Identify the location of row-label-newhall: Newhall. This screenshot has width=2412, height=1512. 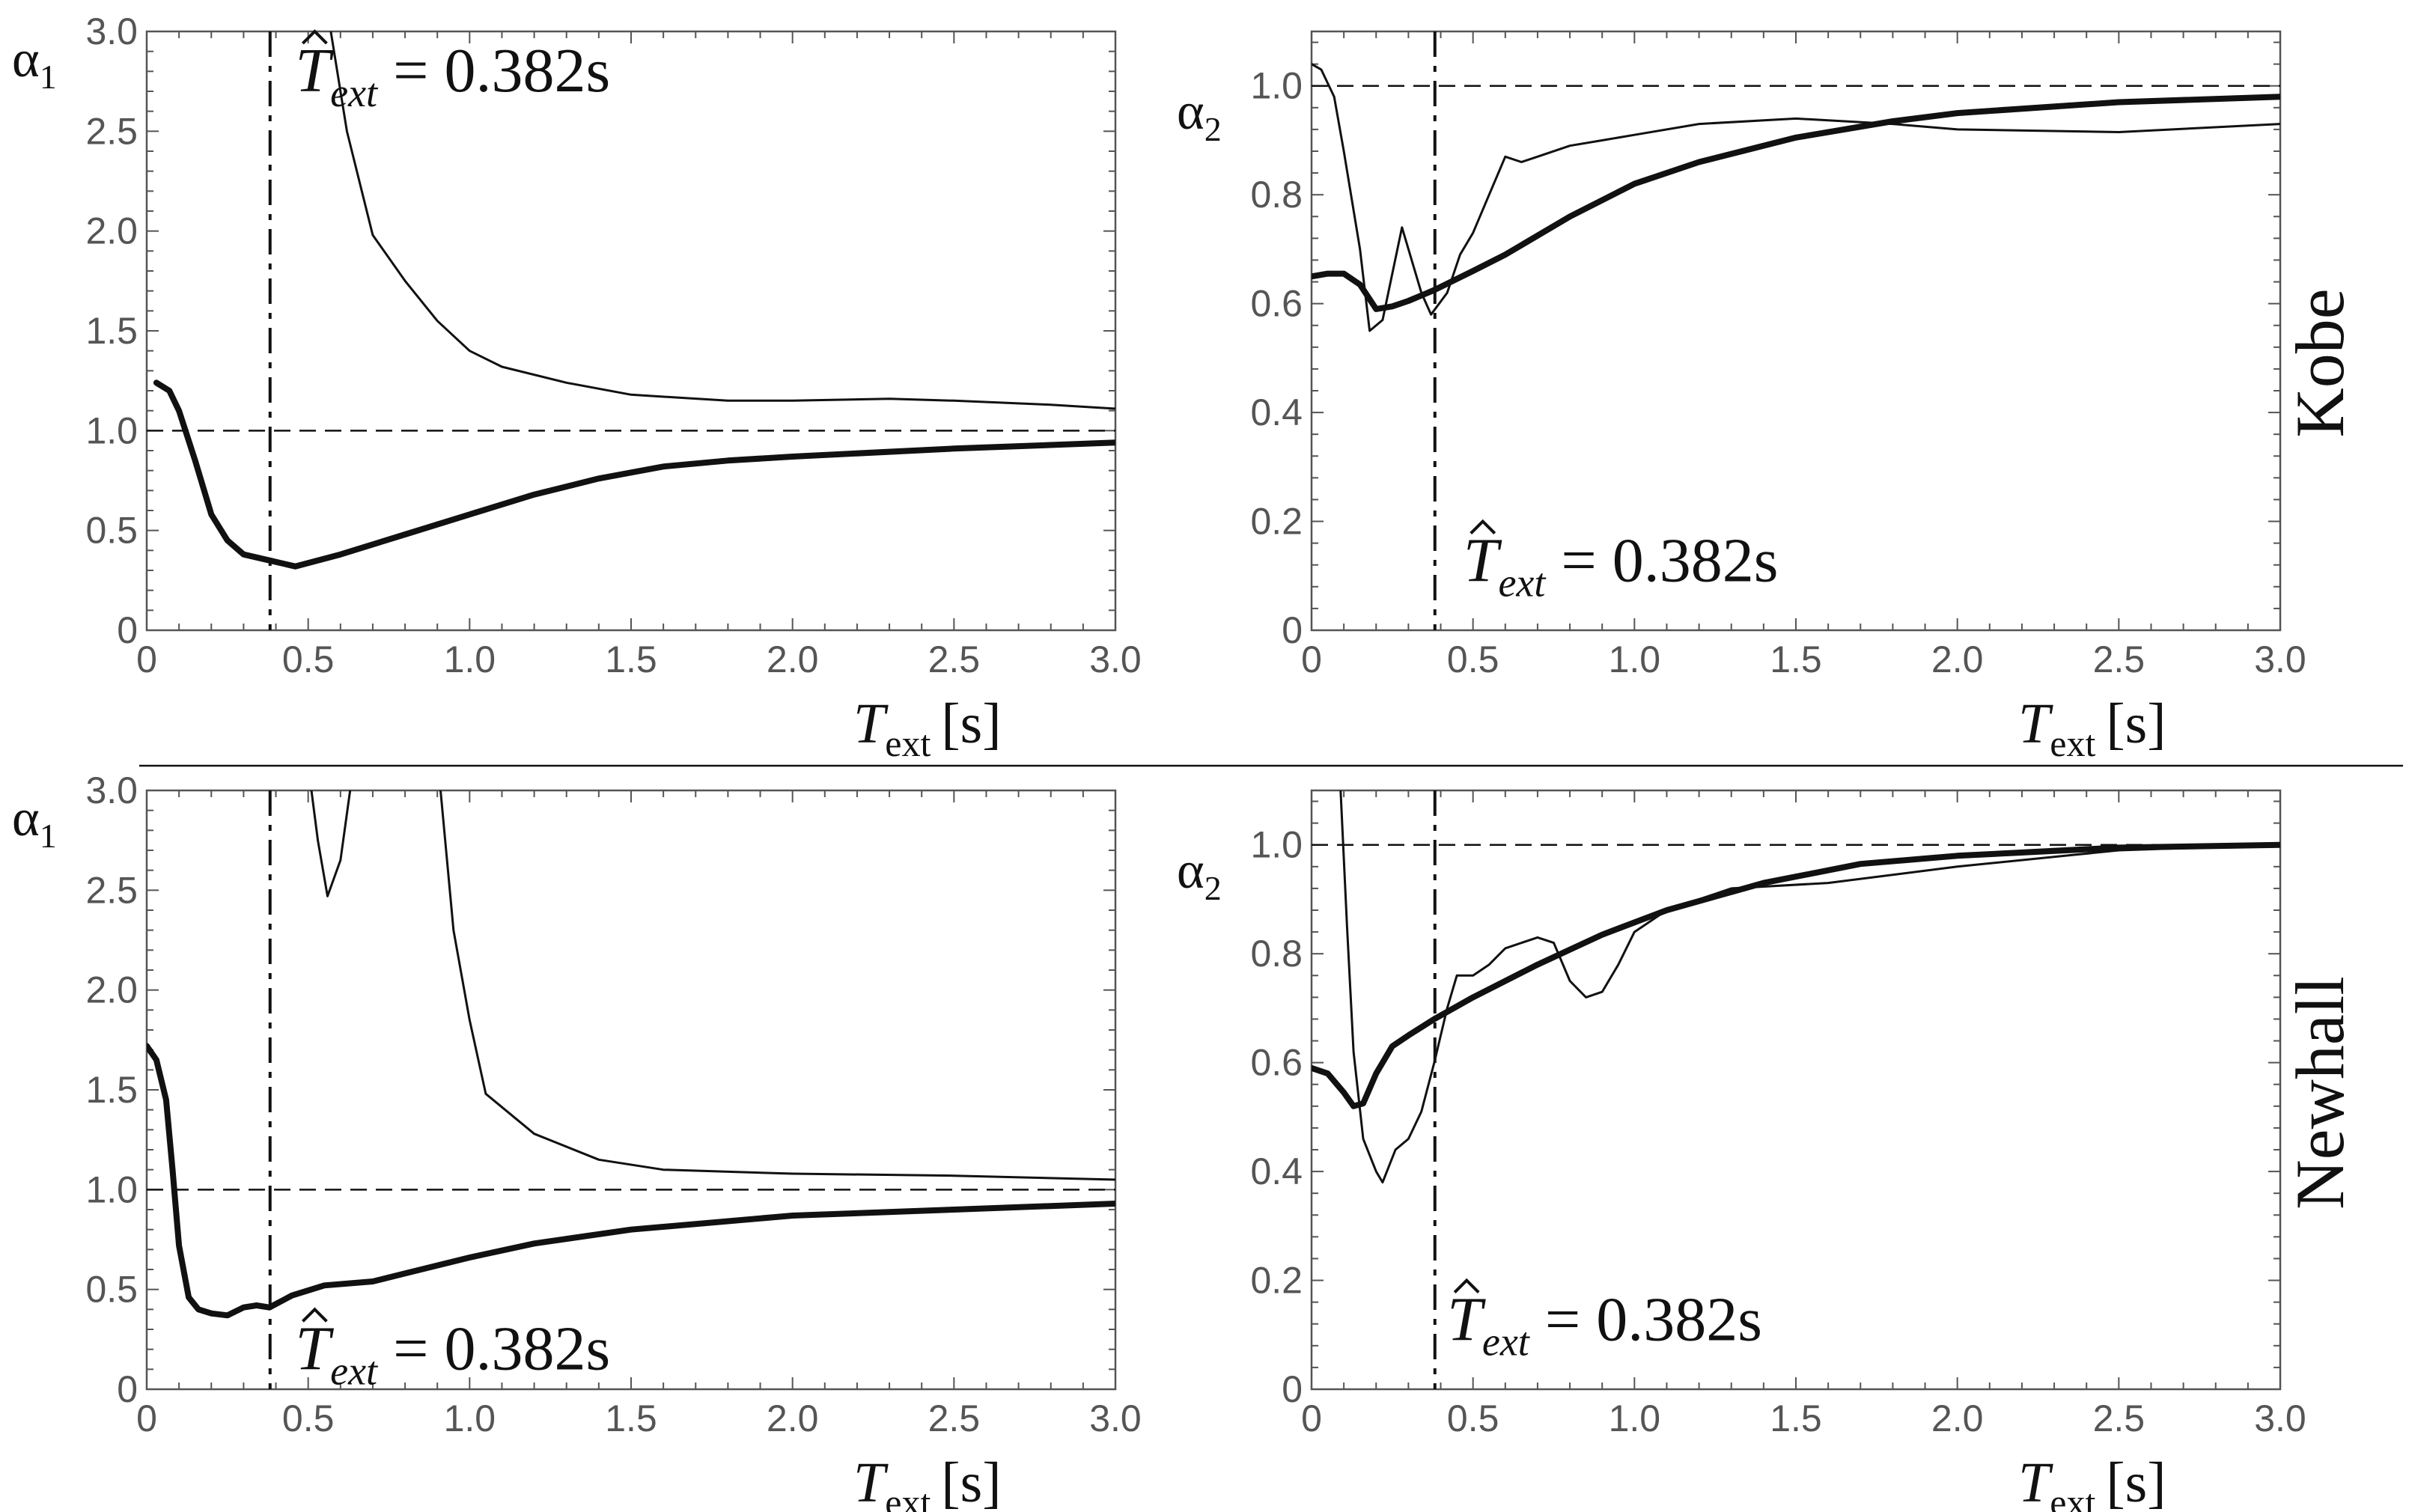
(2320, 1093).